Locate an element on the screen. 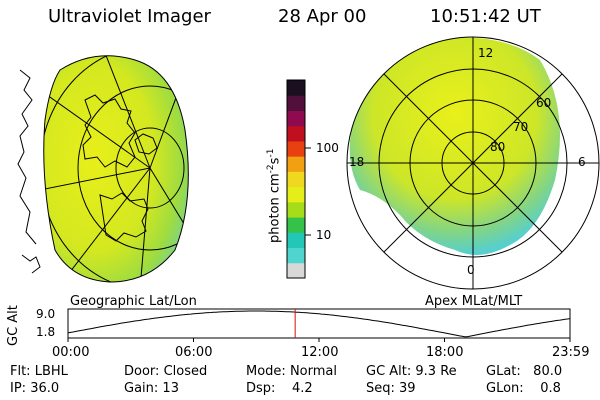  mlt-label-12: 12 is located at coordinates (486, 53).